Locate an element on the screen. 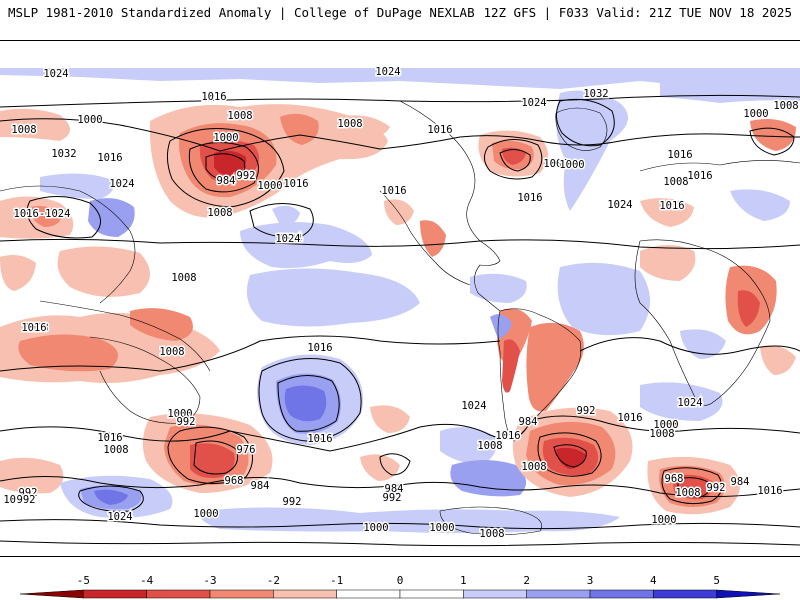 This screenshot has width=800, height=600. colorbar-scale: -5 -4 -3 -2 -1 0 1 2 3 4 5 is located at coordinates (400, 586).